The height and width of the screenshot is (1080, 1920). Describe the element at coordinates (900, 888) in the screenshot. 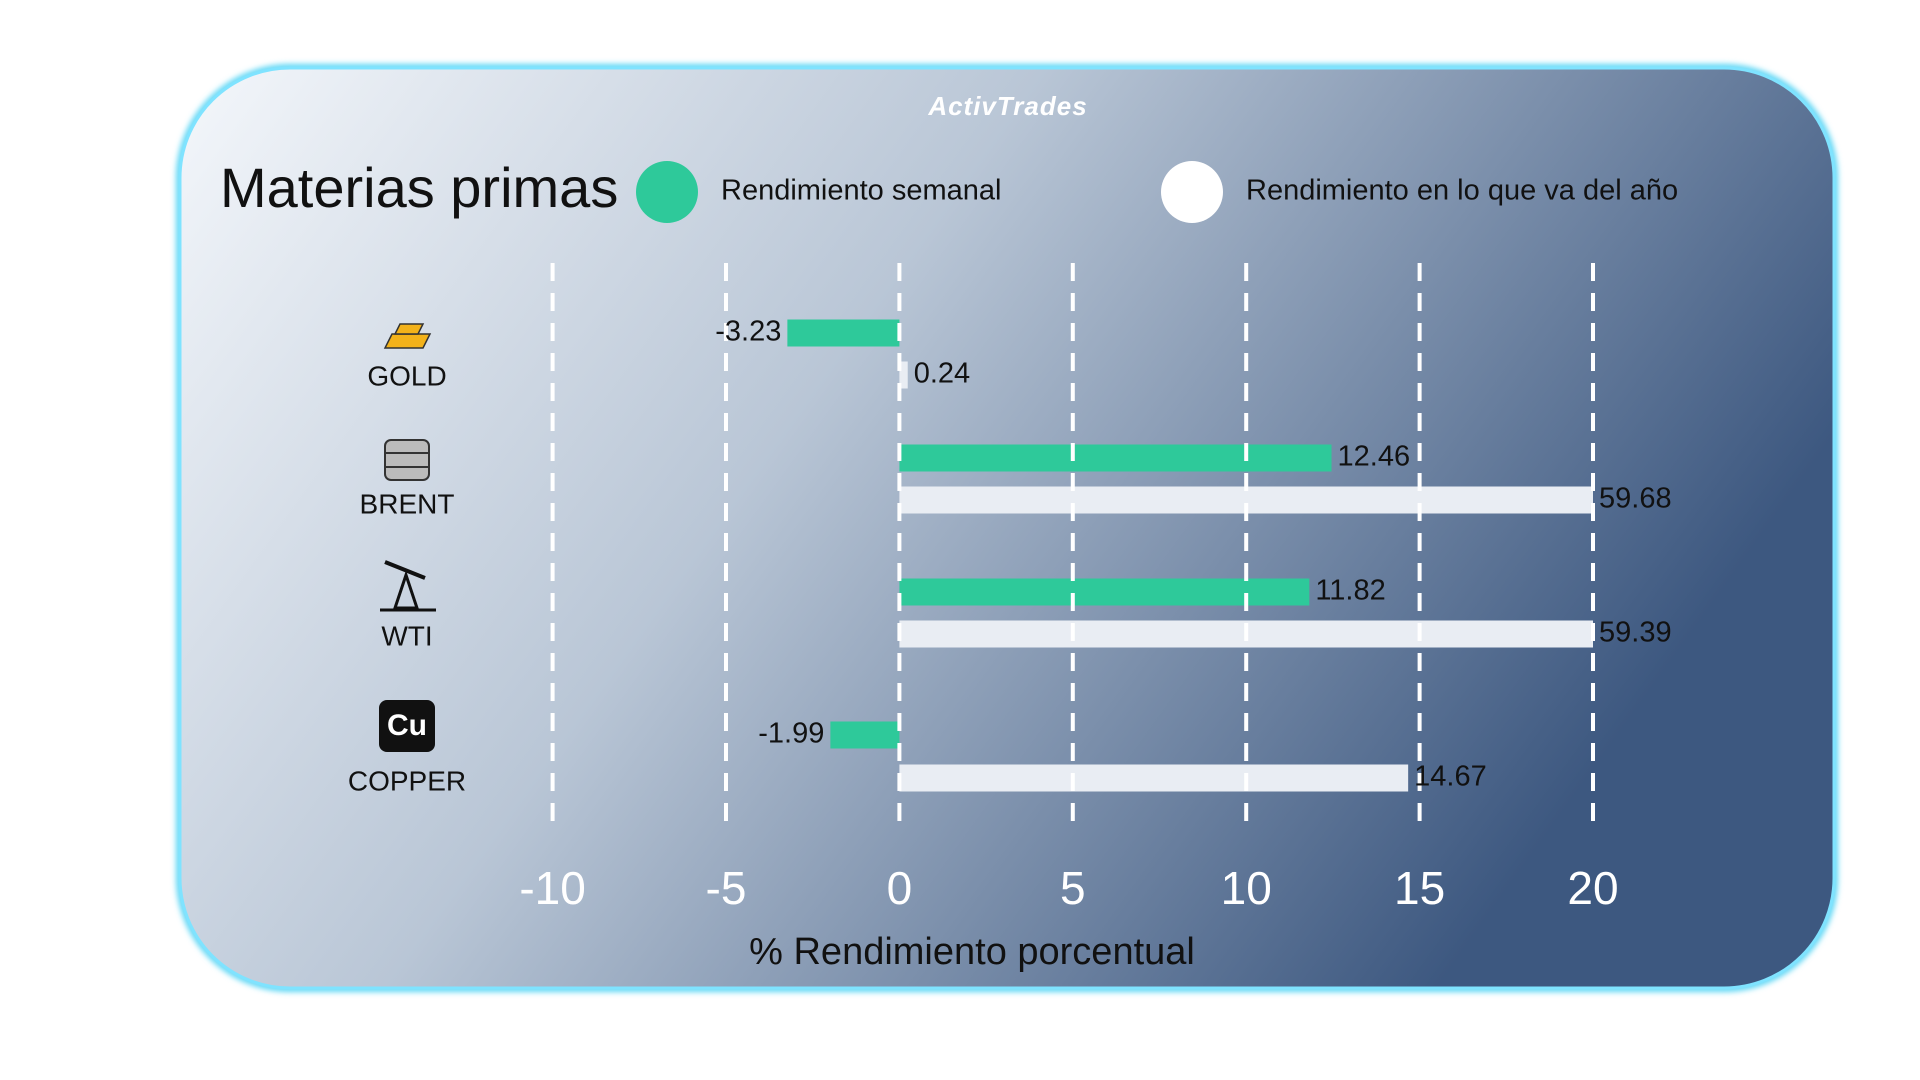

I see `x-tick-label: 0` at that location.